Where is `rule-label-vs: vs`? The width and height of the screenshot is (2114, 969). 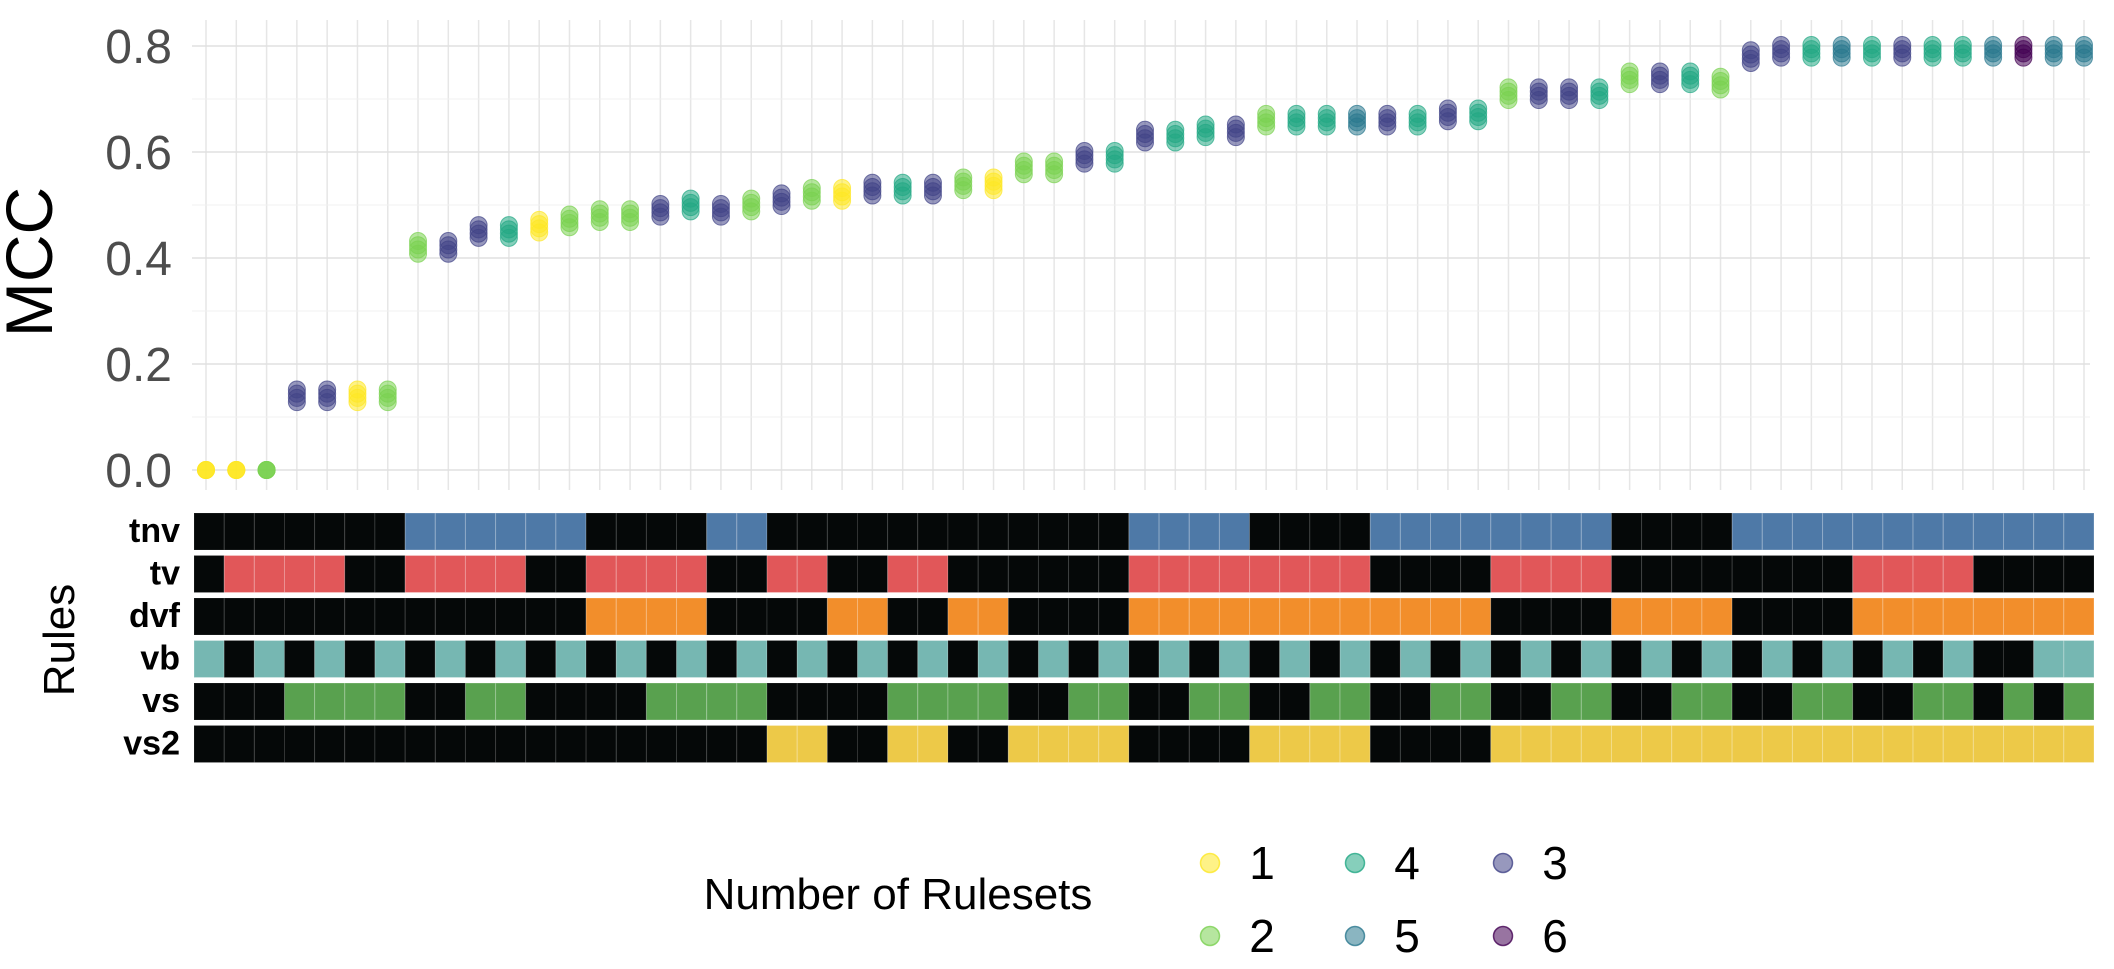
rule-label-vs: vs is located at coordinates (161, 701).